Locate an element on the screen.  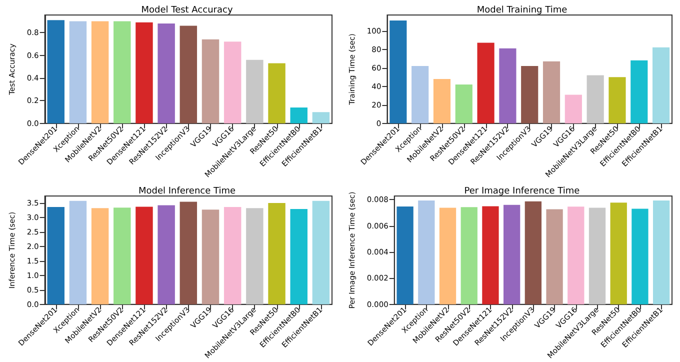
chart-title: Model Inference Time is located at coordinates (187, 191).